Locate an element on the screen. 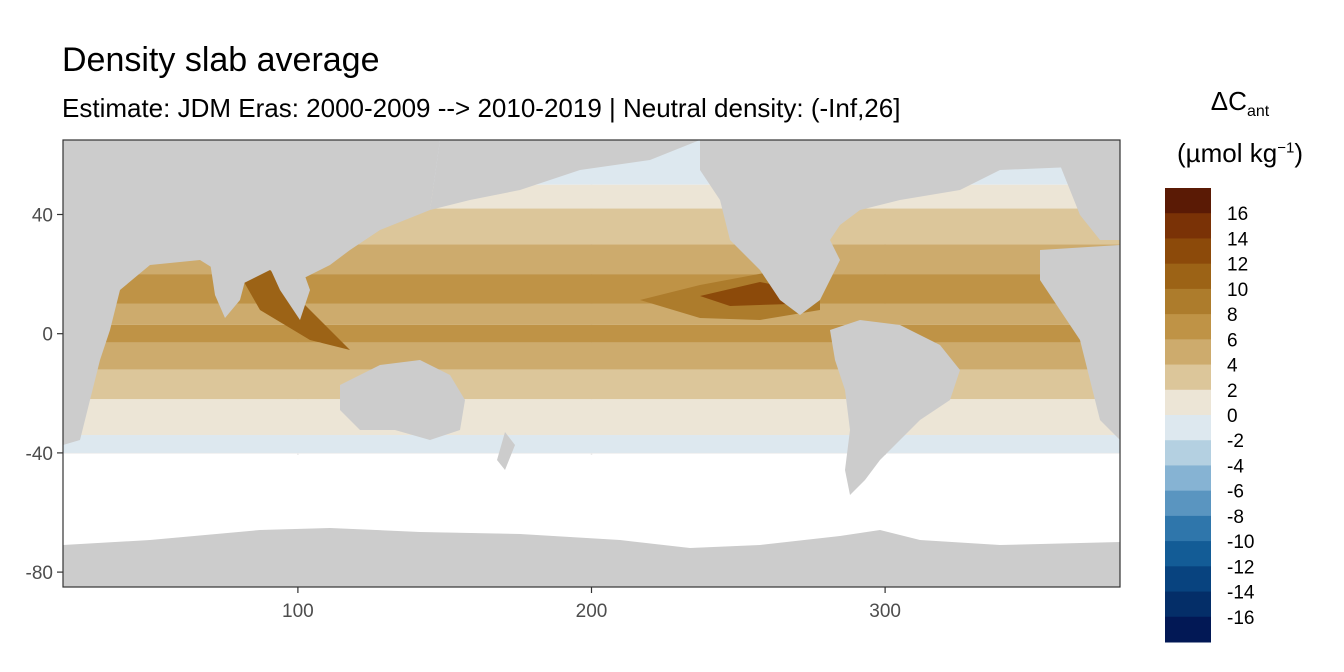 This screenshot has width=1344, height=672. legend-label: -10 is located at coordinates (1240, 542).